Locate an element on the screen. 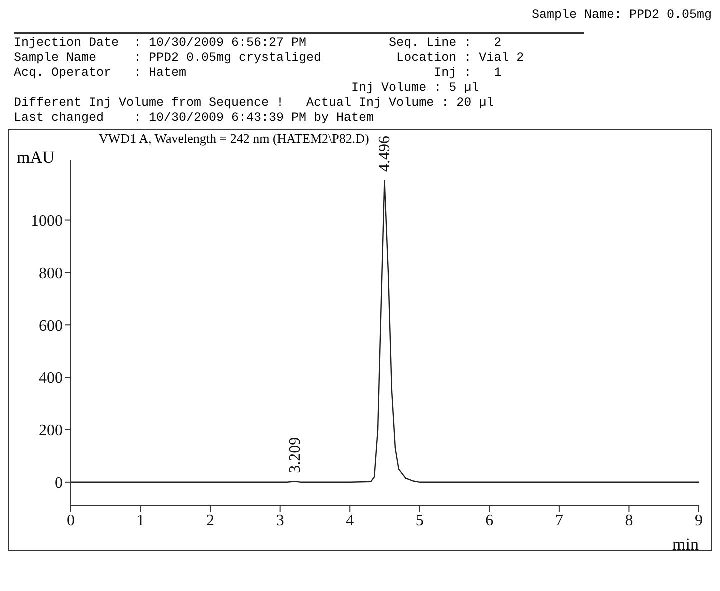  text: Inj Volume : 5 µl is located at coordinates (415, 88).